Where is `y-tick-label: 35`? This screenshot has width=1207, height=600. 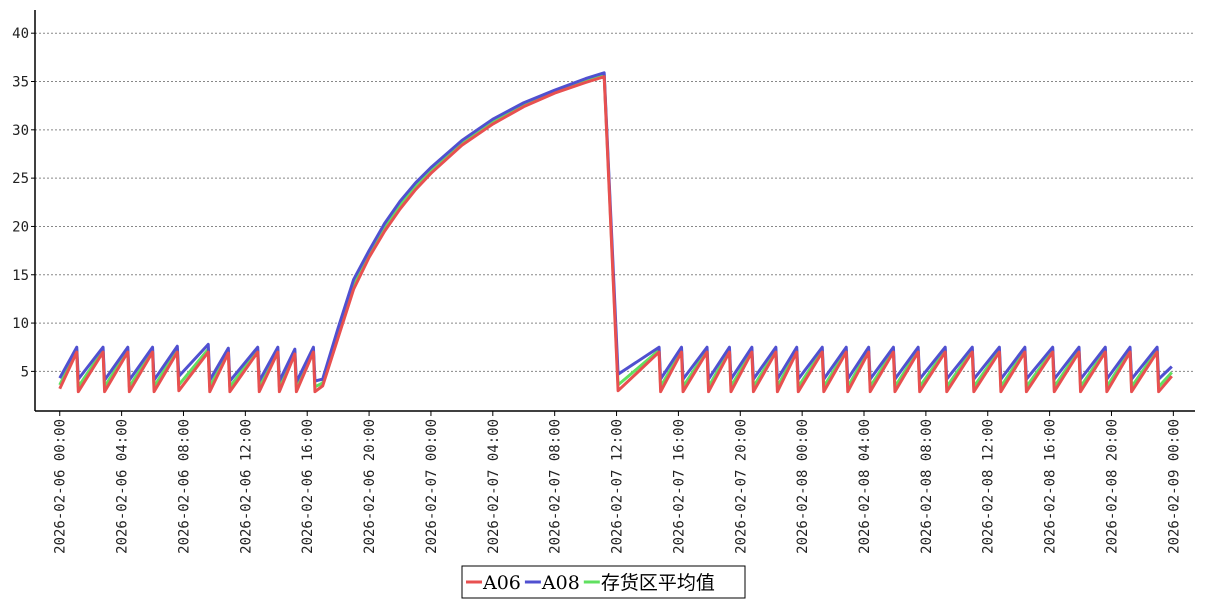
y-tick-label: 35 is located at coordinates (20, 83).